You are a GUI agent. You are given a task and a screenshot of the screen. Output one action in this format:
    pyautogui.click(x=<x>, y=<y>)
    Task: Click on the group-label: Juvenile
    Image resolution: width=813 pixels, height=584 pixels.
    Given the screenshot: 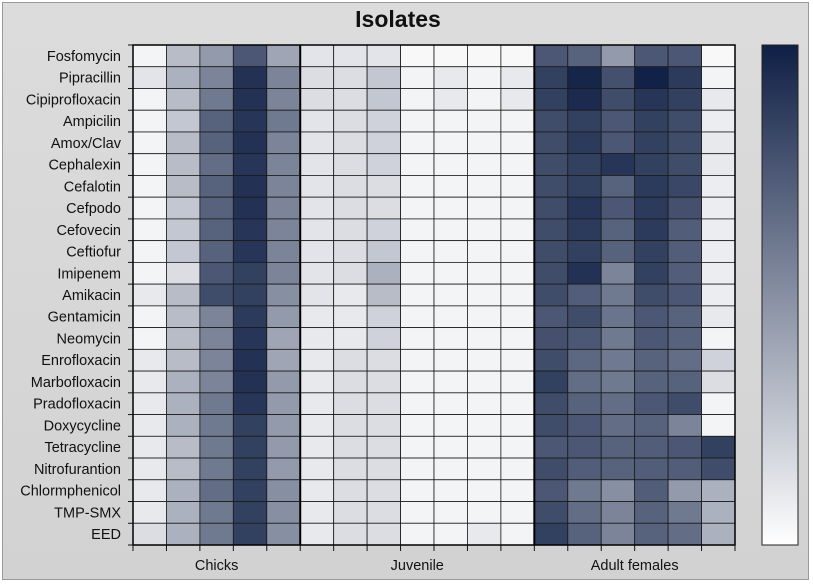 What is the action you would take?
    pyautogui.click(x=417, y=566)
    